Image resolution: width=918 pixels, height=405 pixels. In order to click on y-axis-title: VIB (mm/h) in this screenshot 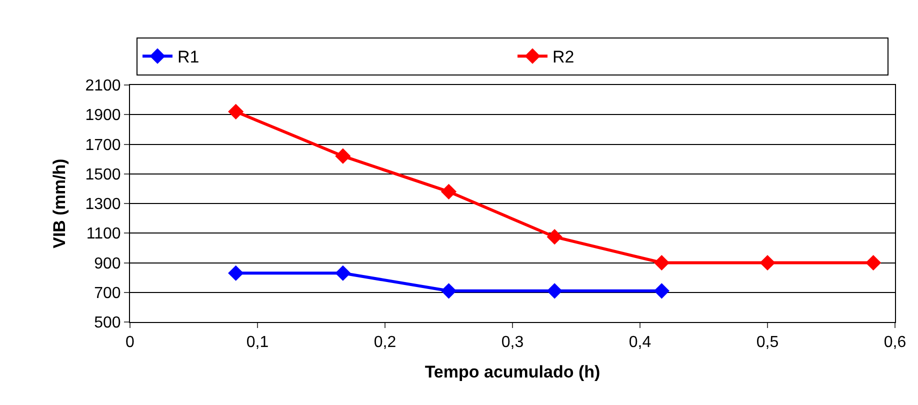, I will do `click(59, 203)`.